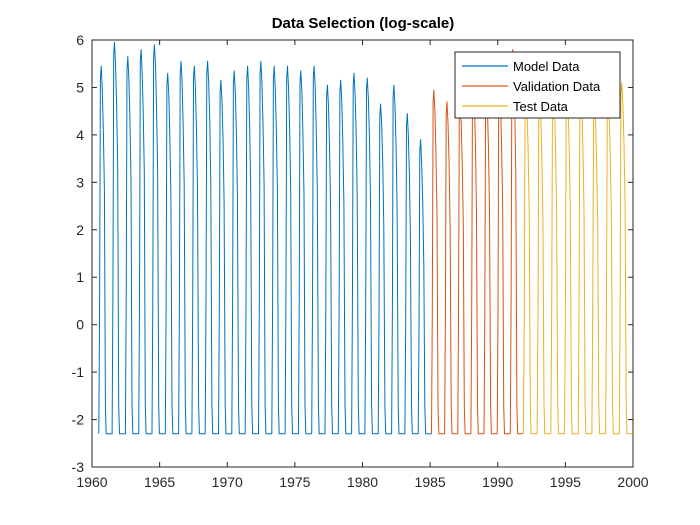  Describe the element at coordinates (497, 482) in the screenshot. I see `x-tick-label: 1990` at that location.